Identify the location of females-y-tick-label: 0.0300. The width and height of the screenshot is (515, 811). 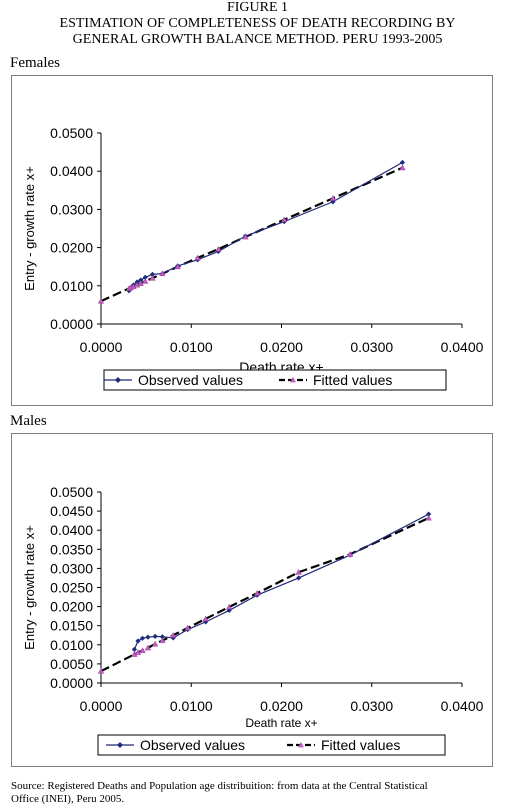
(71, 209).